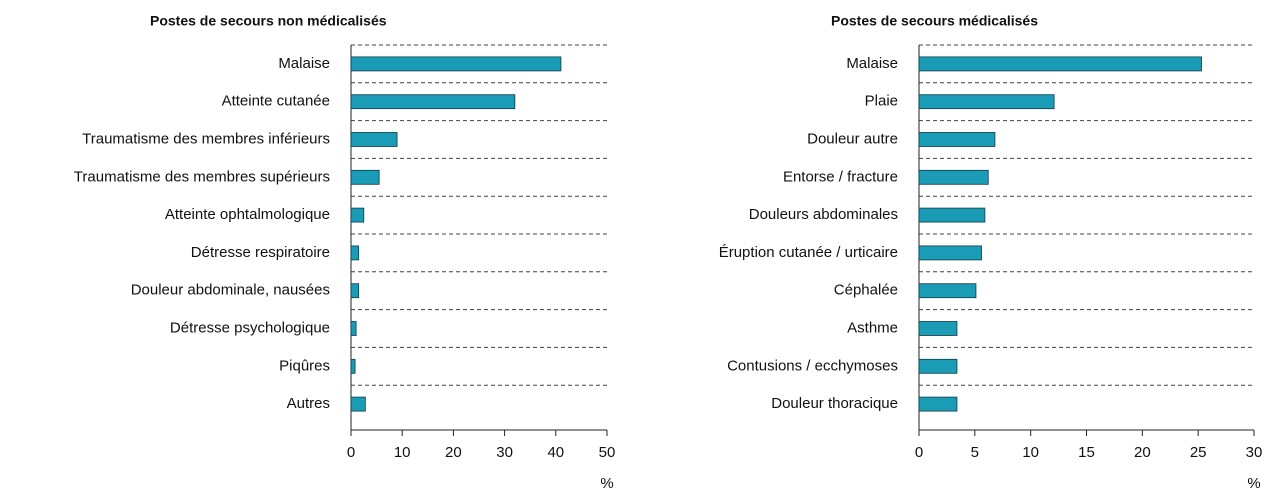 Image resolution: width=1273 pixels, height=492 pixels. I want to click on x-tick-label: 25, so click(1198, 452).